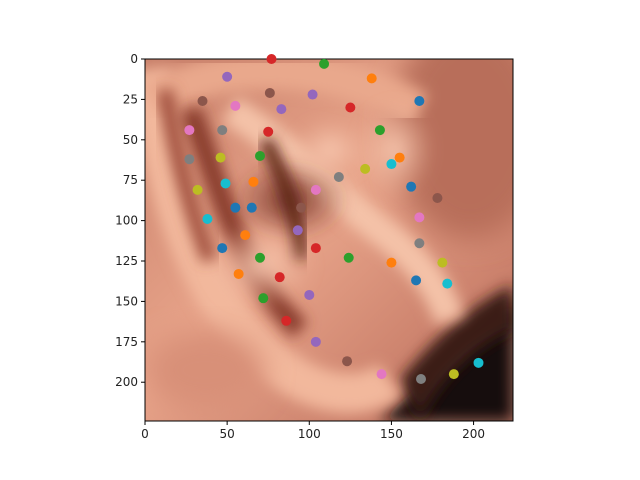 The image size is (640, 480). Describe the element at coordinates (145, 434) in the screenshot. I see `x-tick-label: 0` at that location.